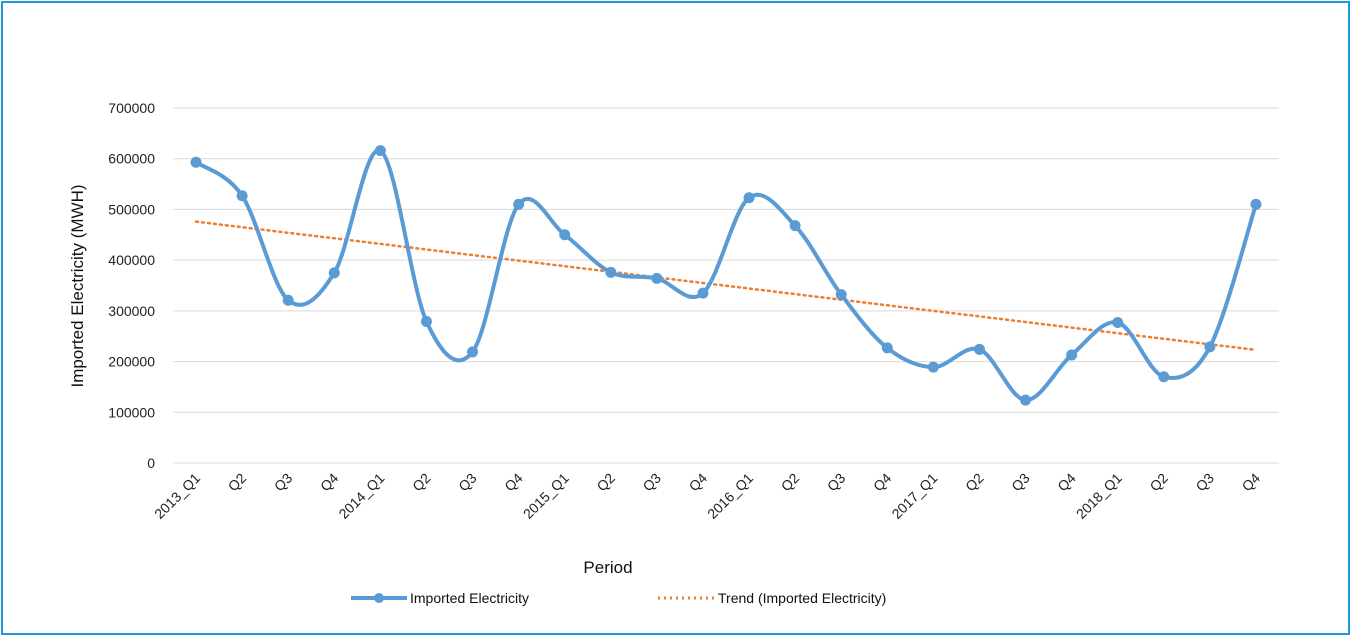 The width and height of the screenshot is (1355, 639). I want to click on legend-label-trend: Trend (Imported Electricity), so click(802, 598).